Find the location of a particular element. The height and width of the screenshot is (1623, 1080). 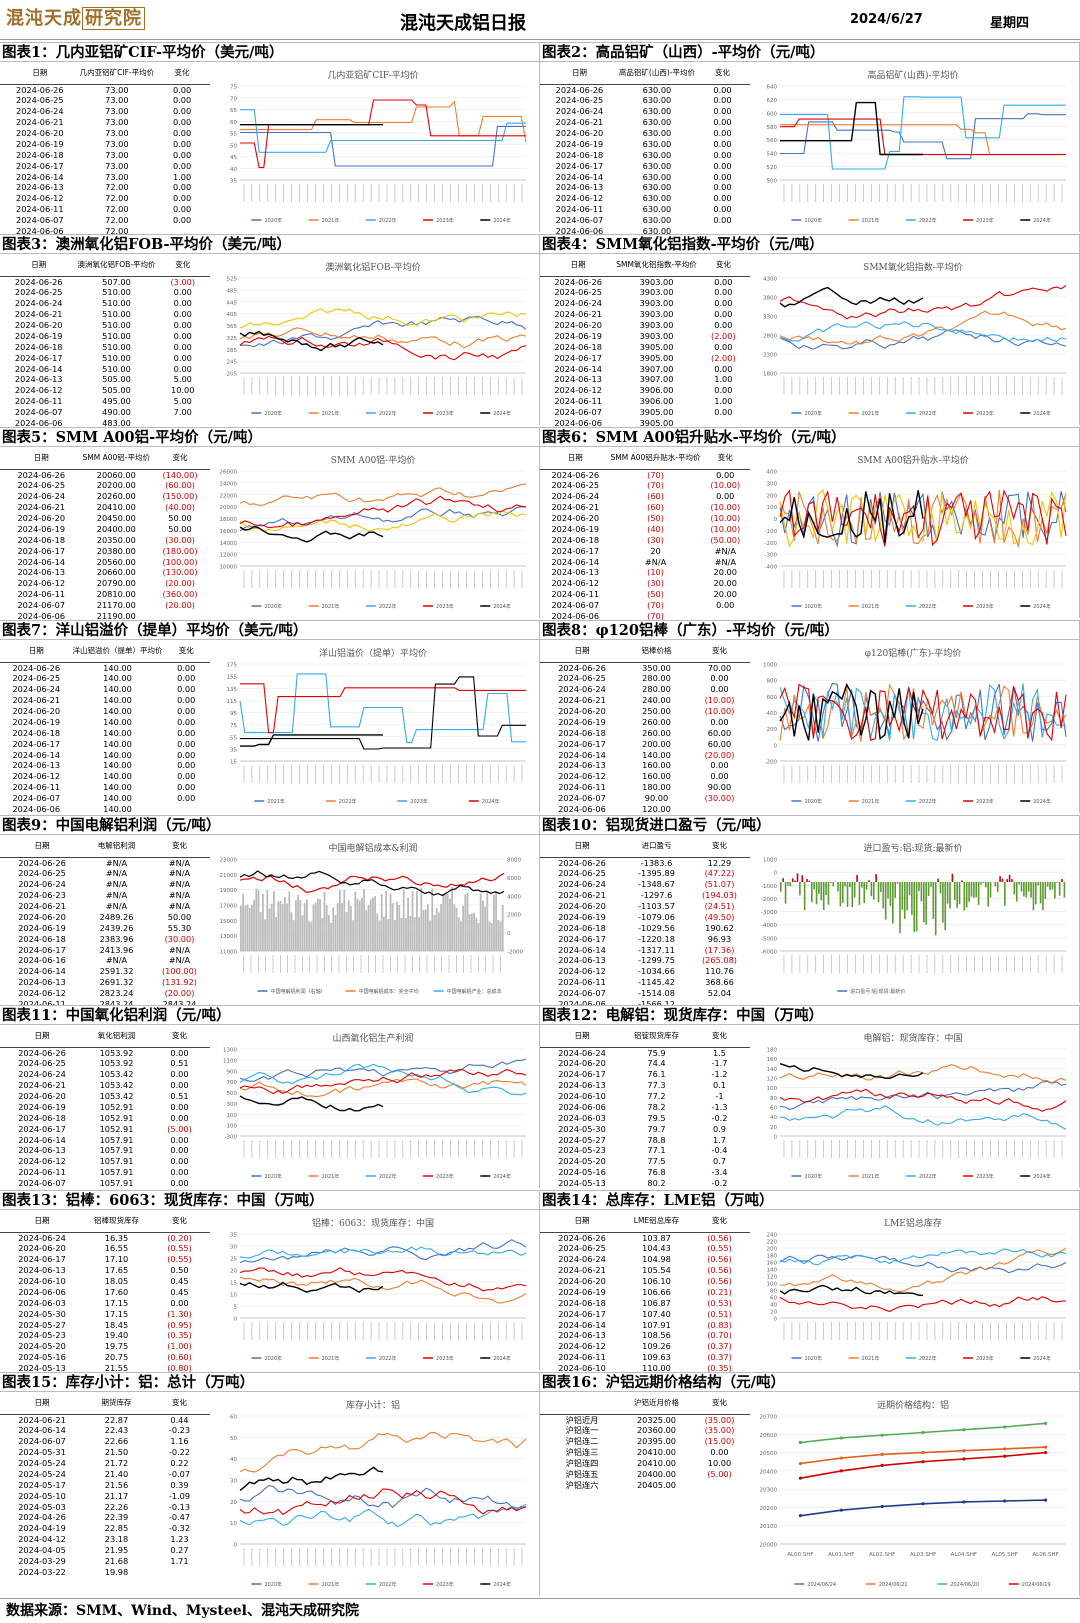

series-point is located at coordinates (841, 1438).